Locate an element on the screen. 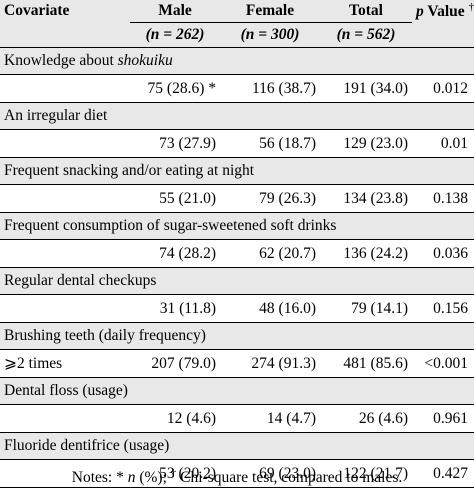 The height and width of the screenshot is (491, 474). p-value: 0.01 is located at coordinates (443, 143).